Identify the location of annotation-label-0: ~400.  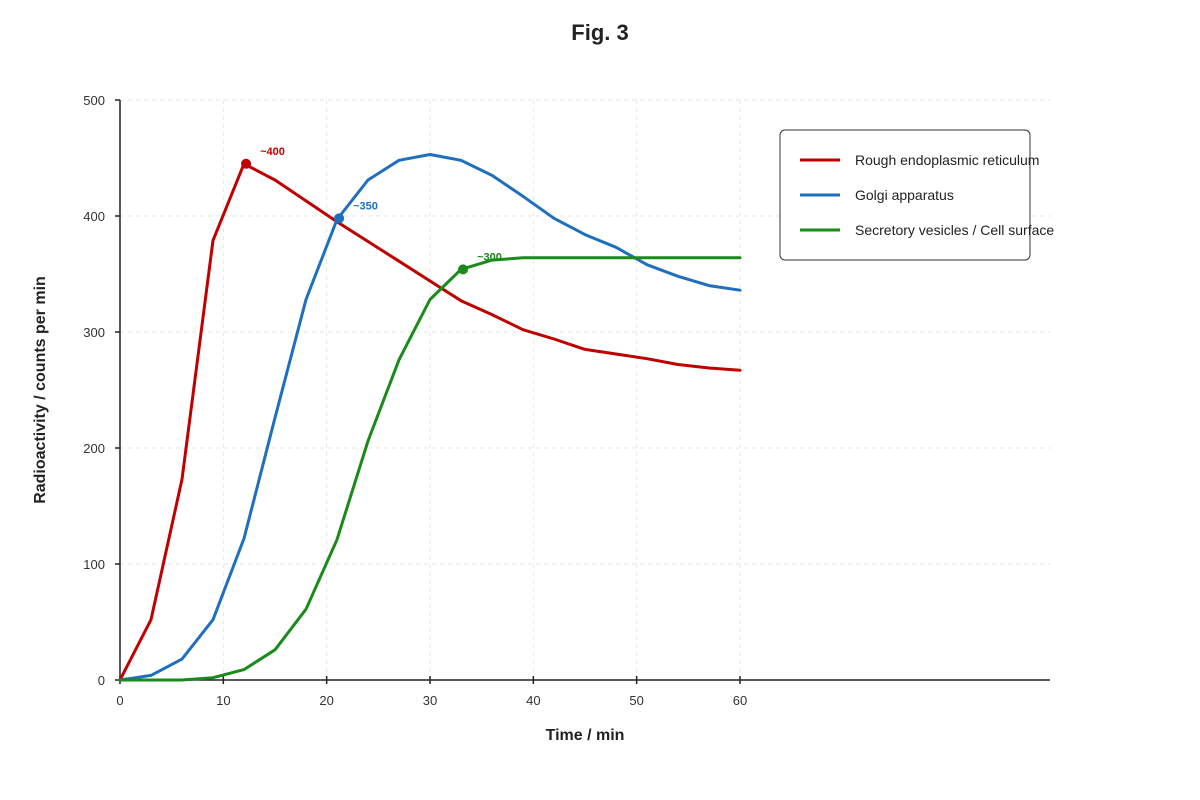
(272, 152).